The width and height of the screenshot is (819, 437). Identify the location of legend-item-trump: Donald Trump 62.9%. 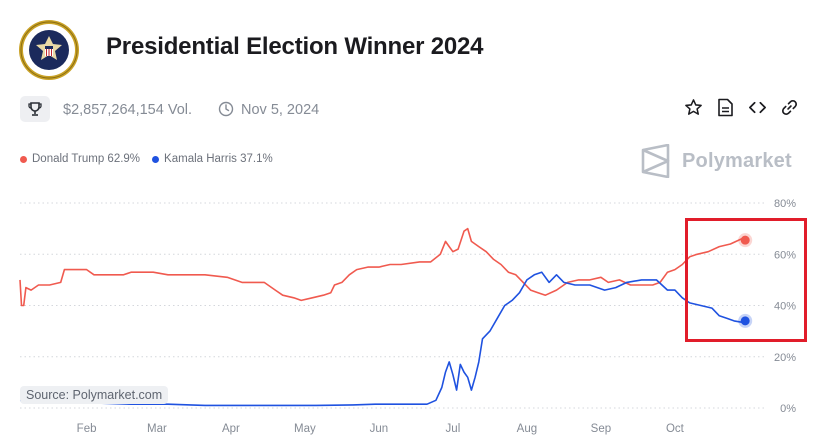
(80, 159).